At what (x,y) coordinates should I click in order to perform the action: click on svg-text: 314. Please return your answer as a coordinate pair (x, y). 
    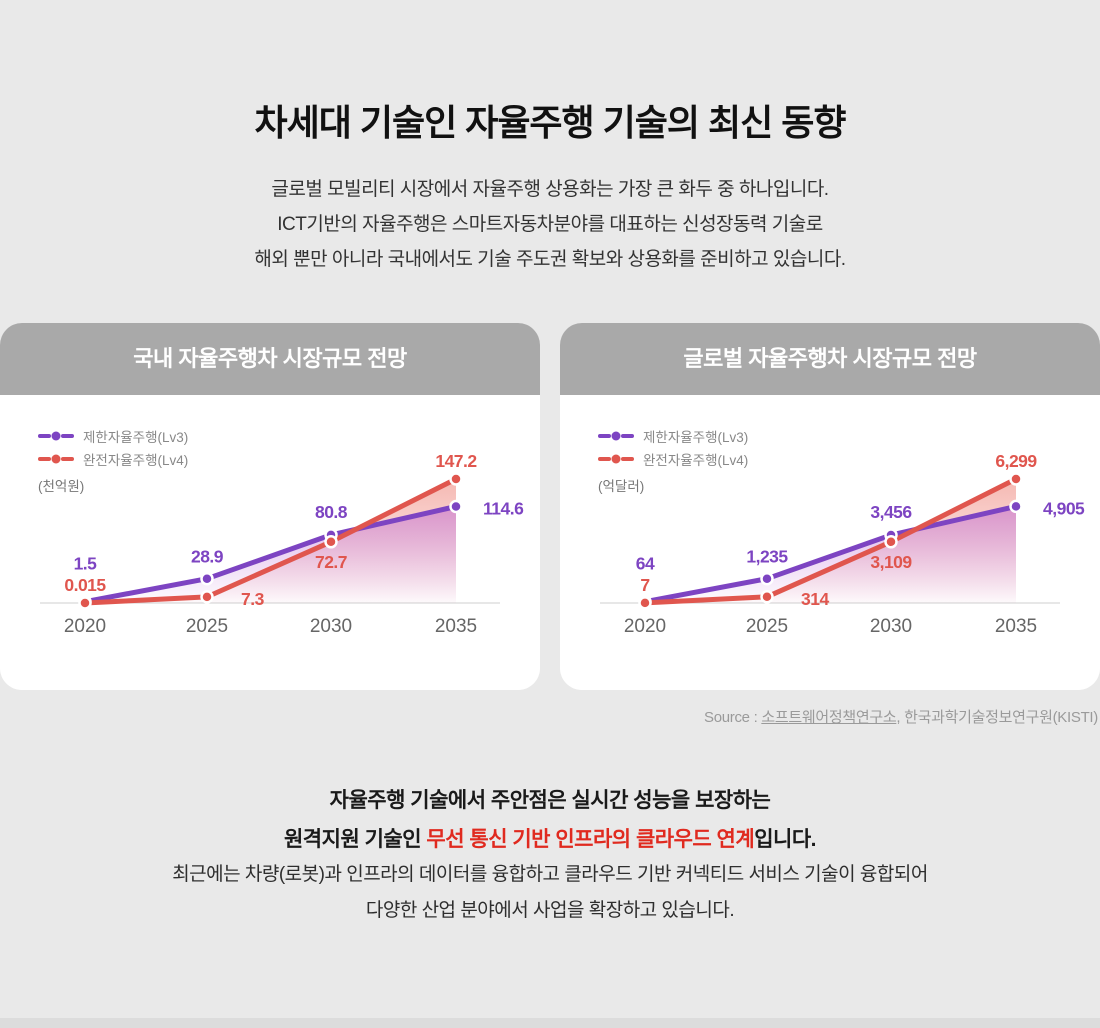
    Looking at the image, I should click on (815, 599).